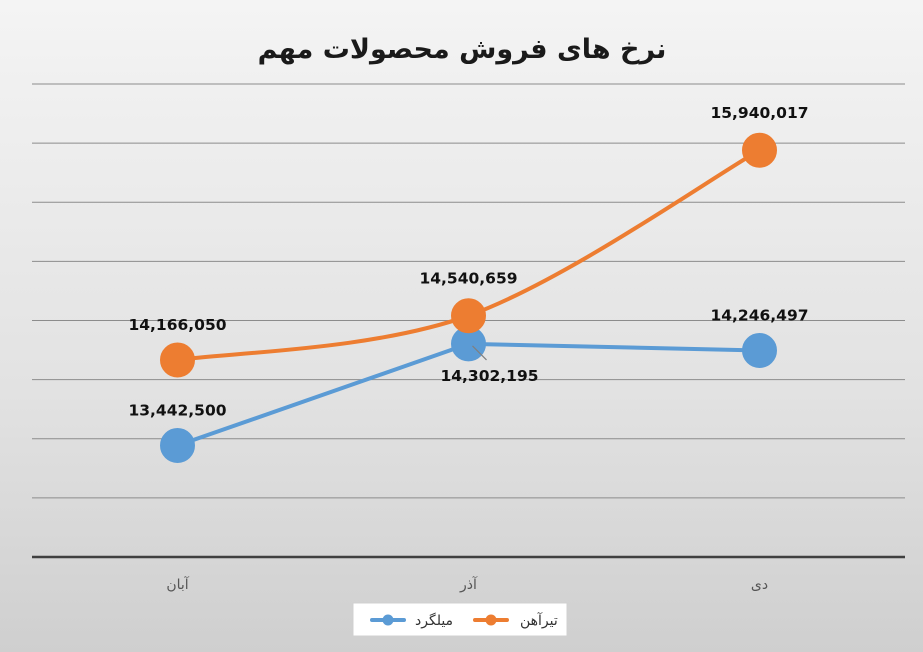  Describe the element at coordinates (462, 49) in the screenshot. I see `chart-title: نرخ های فروش محصولات مهم` at that location.